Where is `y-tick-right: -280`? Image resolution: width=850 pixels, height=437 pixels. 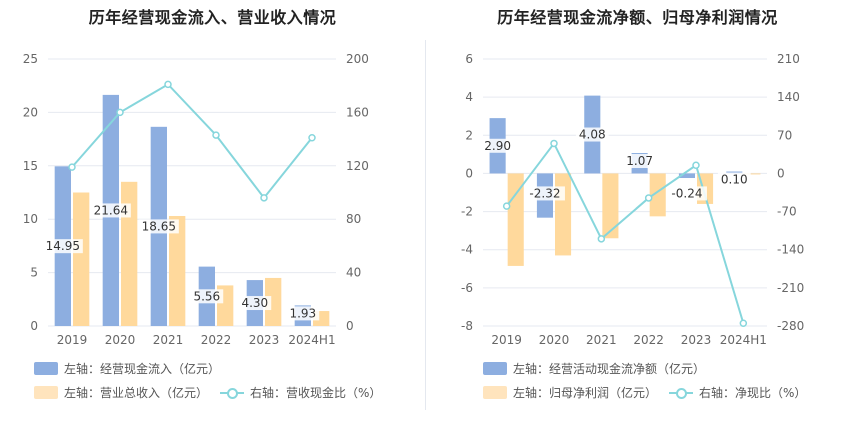
y-tick-right: -280 is located at coordinates (790, 326).